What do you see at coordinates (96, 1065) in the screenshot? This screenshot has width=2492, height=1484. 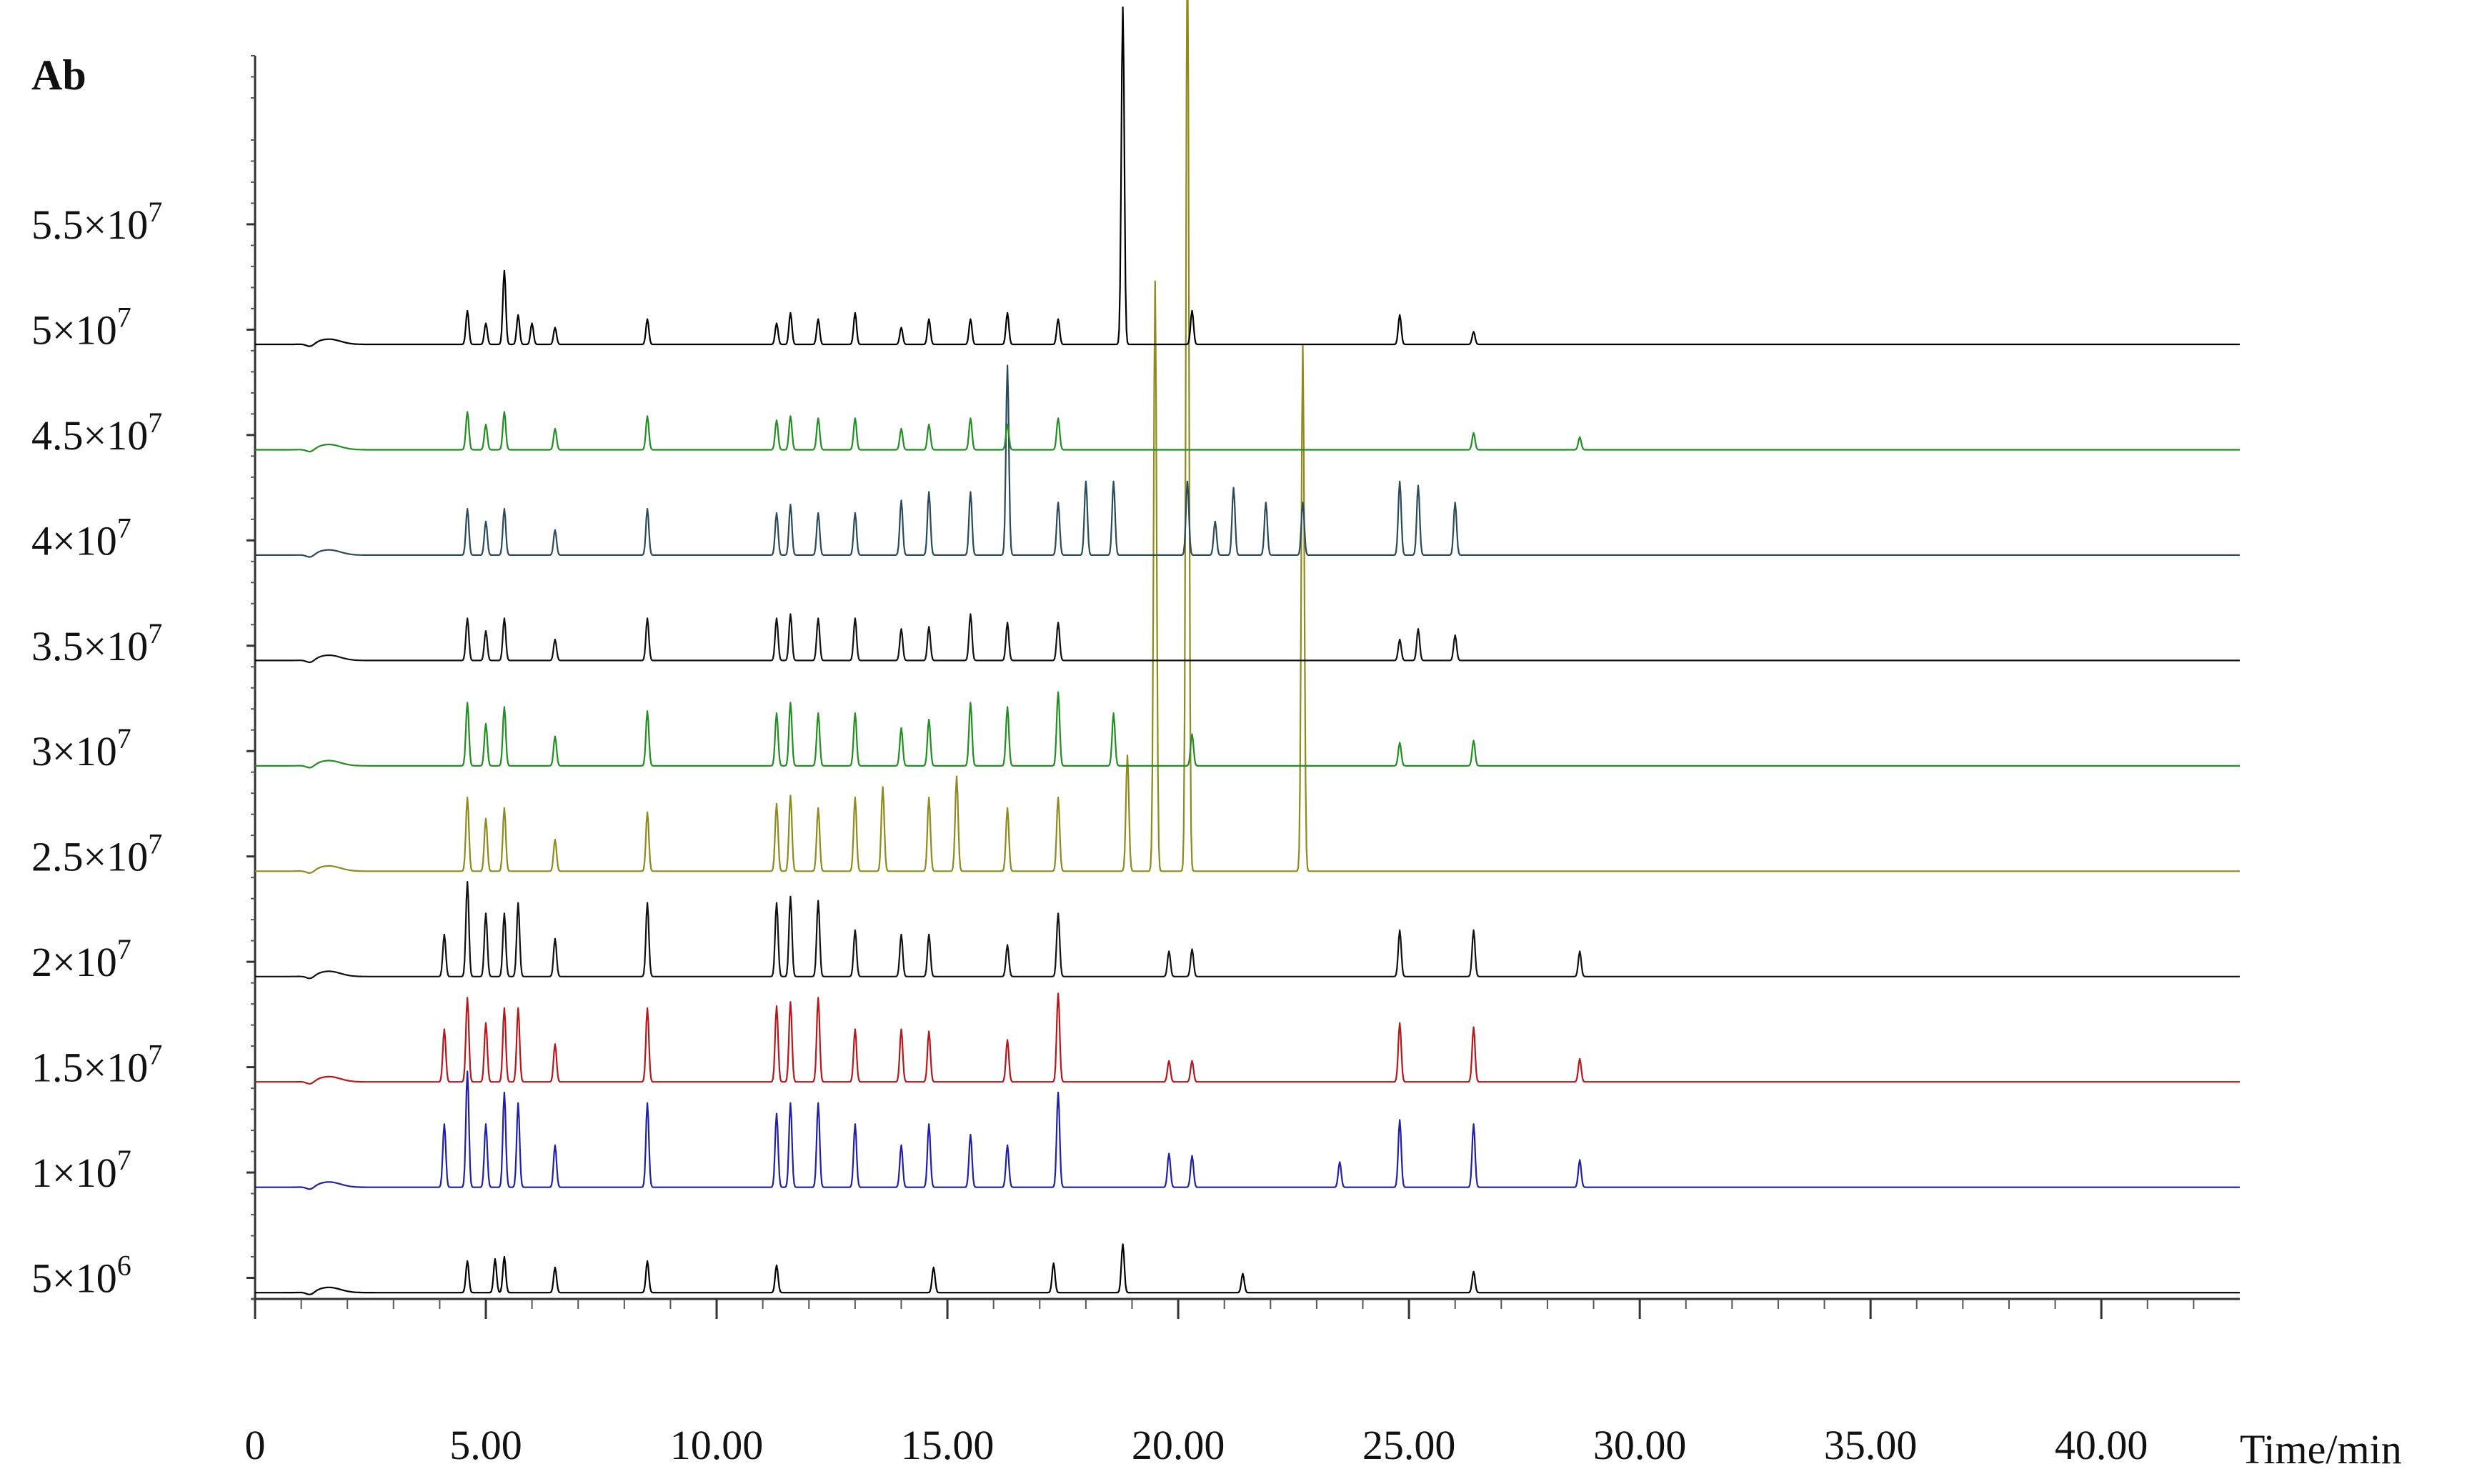 I see `y-tick-label: 1.5×10⁷` at bounding box center [96, 1065].